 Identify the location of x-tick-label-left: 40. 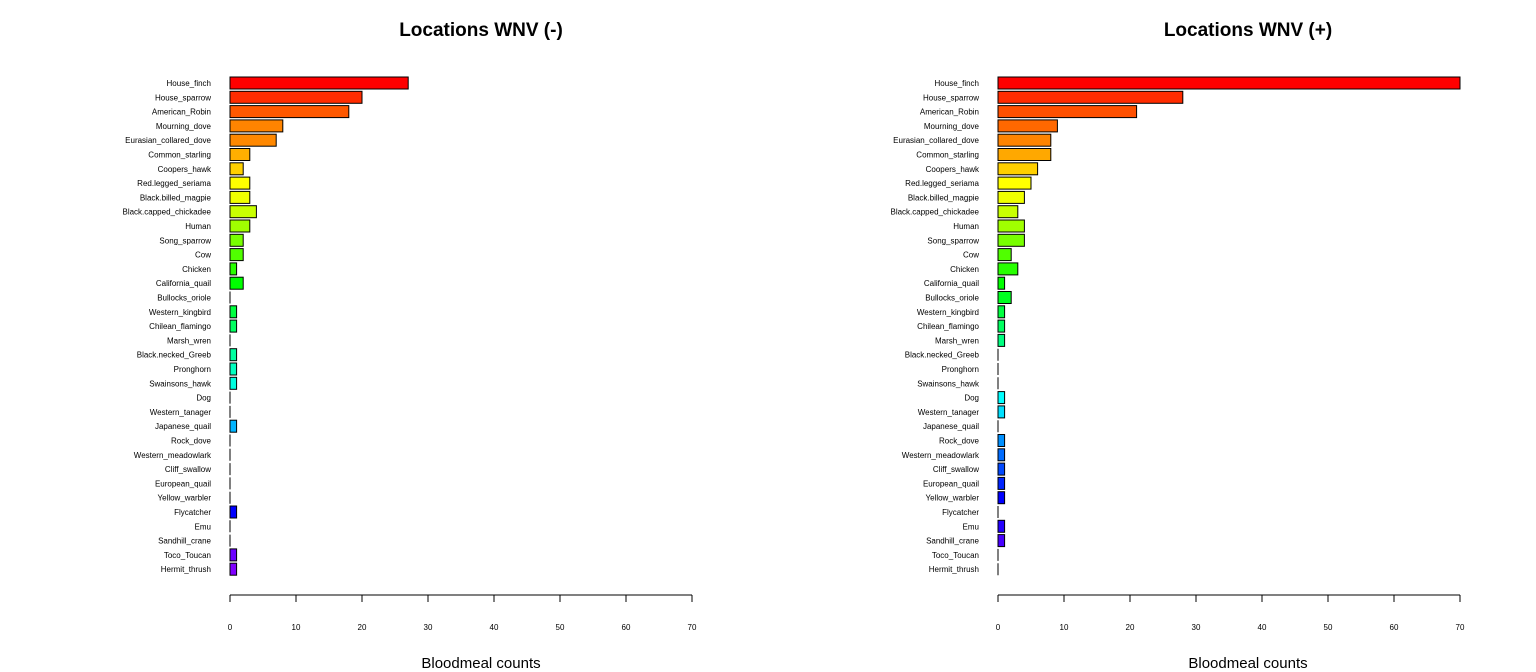
(494, 627).